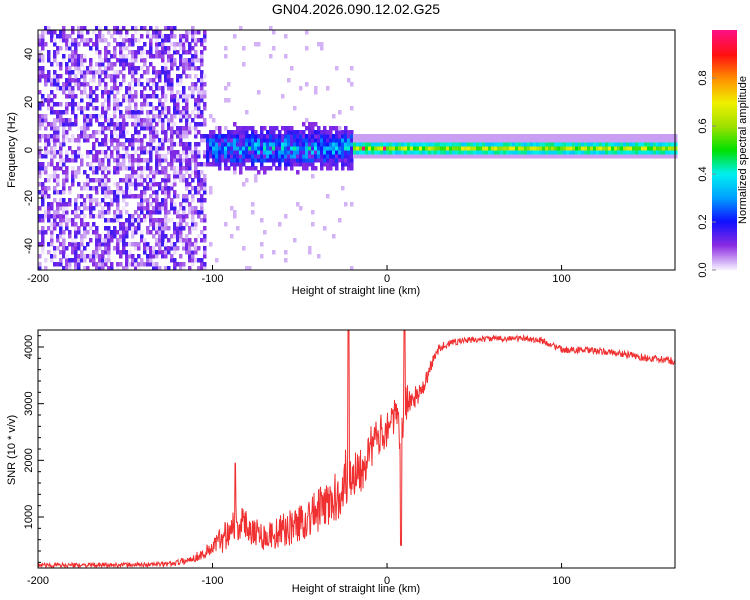  I want to click on colorbar-tick-label: 0.8, so click(703, 77).